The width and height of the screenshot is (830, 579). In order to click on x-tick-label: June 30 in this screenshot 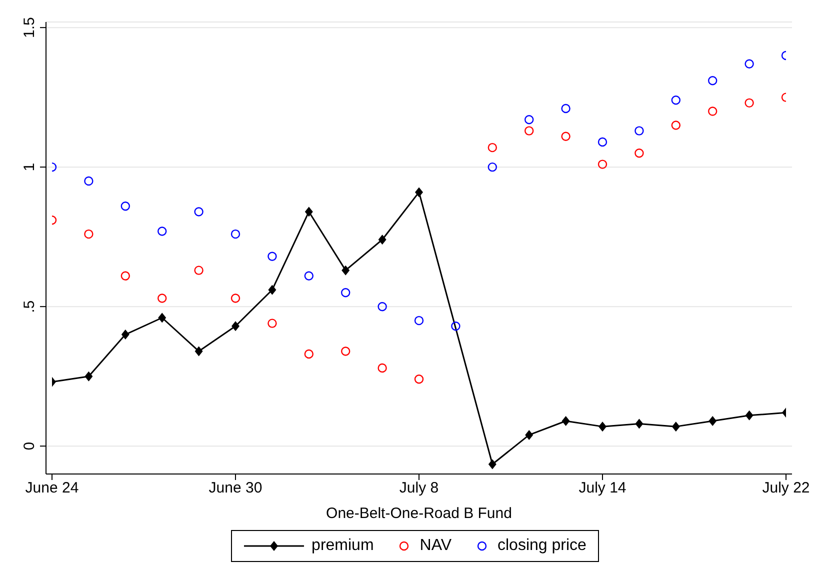, I will do `click(235, 488)`.